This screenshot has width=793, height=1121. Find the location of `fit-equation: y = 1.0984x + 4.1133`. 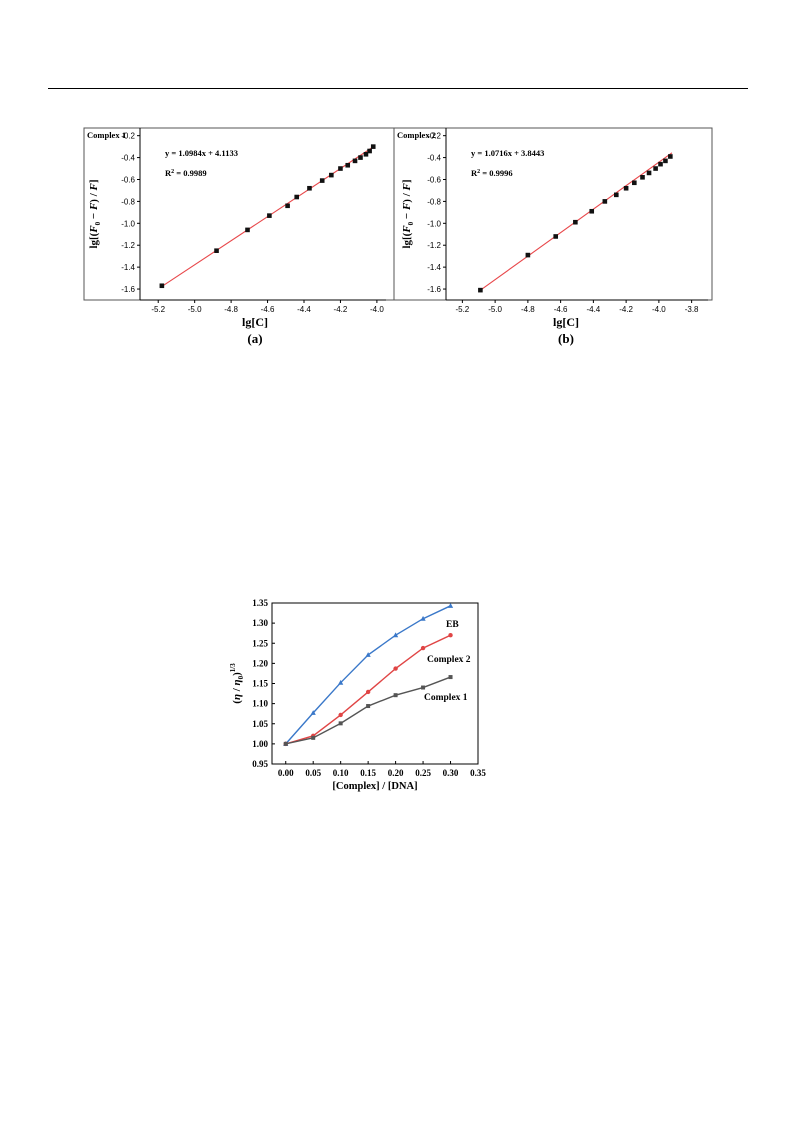

fit-equation: y = 1.0984x + 4.1133 is located at coordinates (201, 153).